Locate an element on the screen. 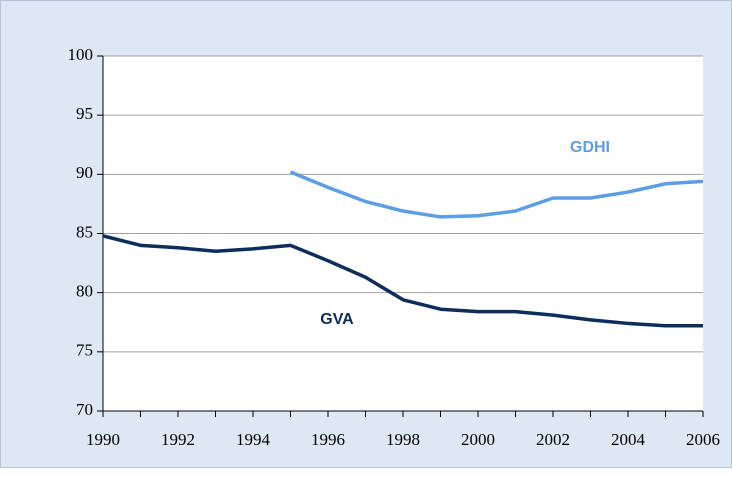 Image resolution: width=732 pixels, height=484 pixels. y-tick-label: 100 is located at coordinates (81, 54).